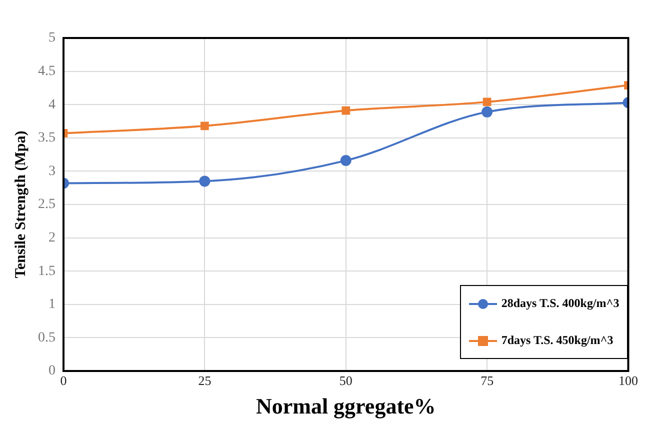 The width and height of the screenshot is (649, 433). What do you see at coordinates (628, 380) in the screenshot?
I see `x-tick-label: 100` at bounding box center [628, 380].